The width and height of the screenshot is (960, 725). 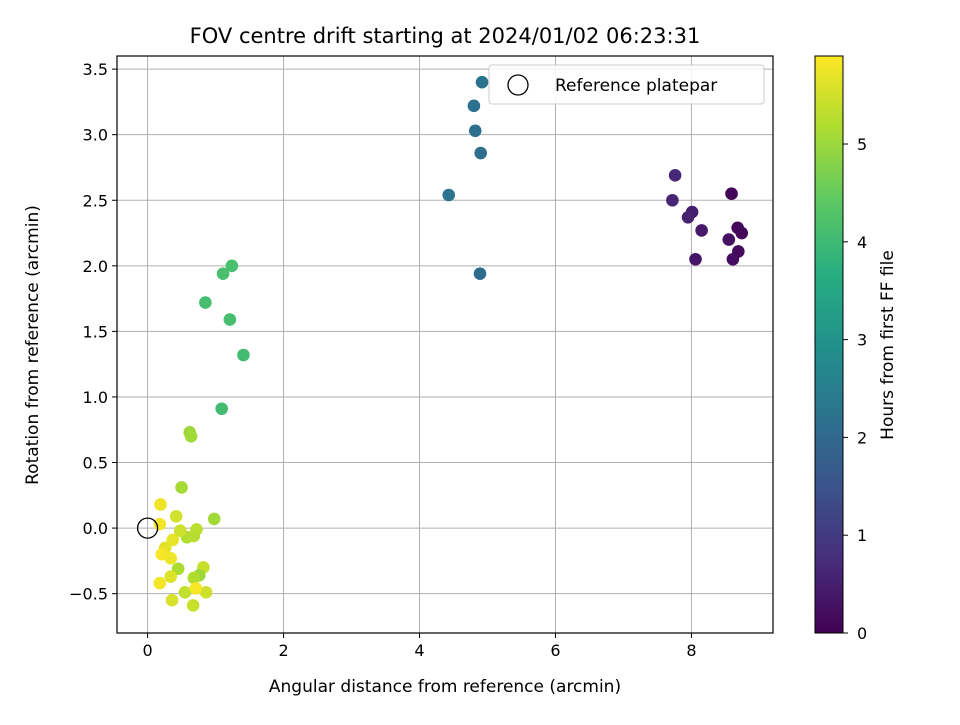 What do you see at coordinates (445, 687) in the screenshot?
I see `x-axis-label: Angular distance from reference (arcmin)` at bounding box center [445, 687].